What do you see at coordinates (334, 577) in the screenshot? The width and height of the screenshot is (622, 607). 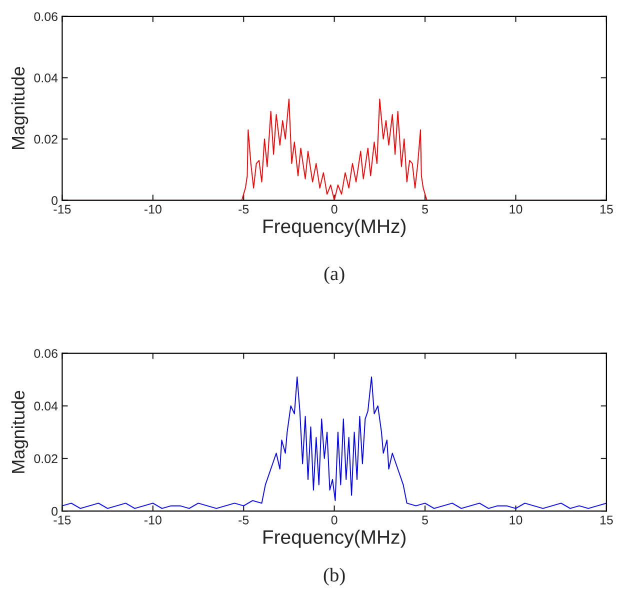 I see `text: (b)` at bounding box center [334, 577].